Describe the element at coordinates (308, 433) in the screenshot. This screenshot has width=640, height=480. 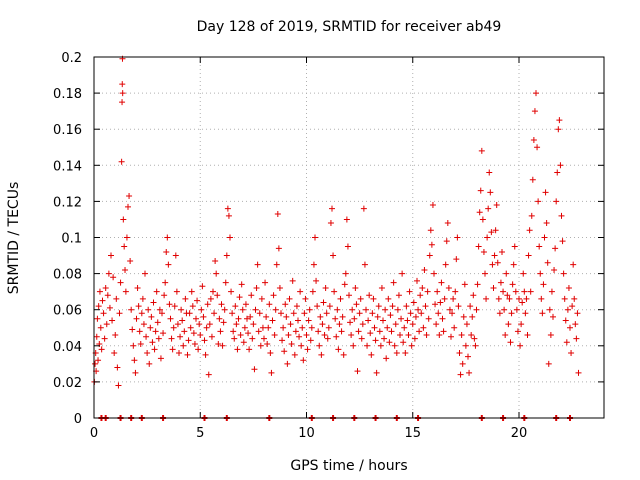
I see `x-tick-labels: 0 5 10 15 20` at that location.